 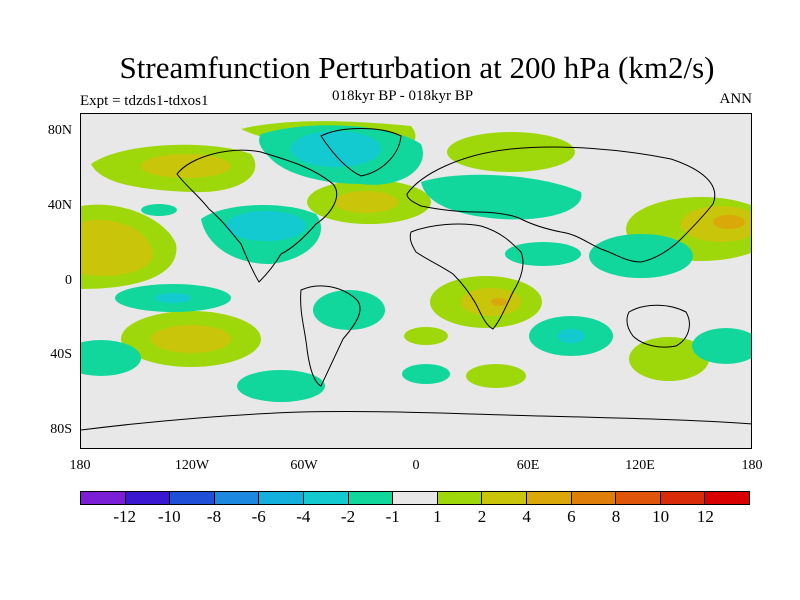 I want to click on colorbar-tick-label: 2, so click(x=482, y=516).